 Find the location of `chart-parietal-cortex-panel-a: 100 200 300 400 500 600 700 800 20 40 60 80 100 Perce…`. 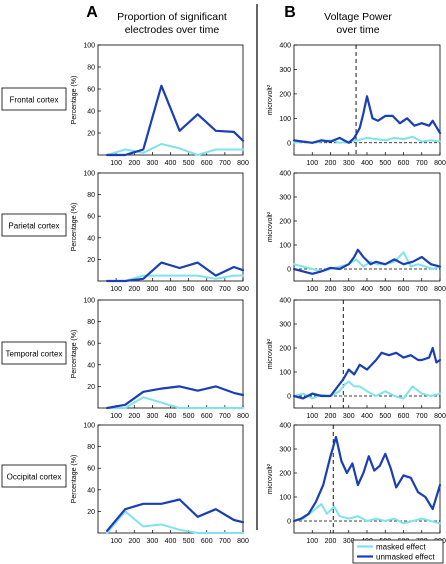

chart-parietal-cortex-panel-a: 100 200 300 400 500 600 700 800 20 40 60 80 100 Perce… is located at coordinates (160, 232).